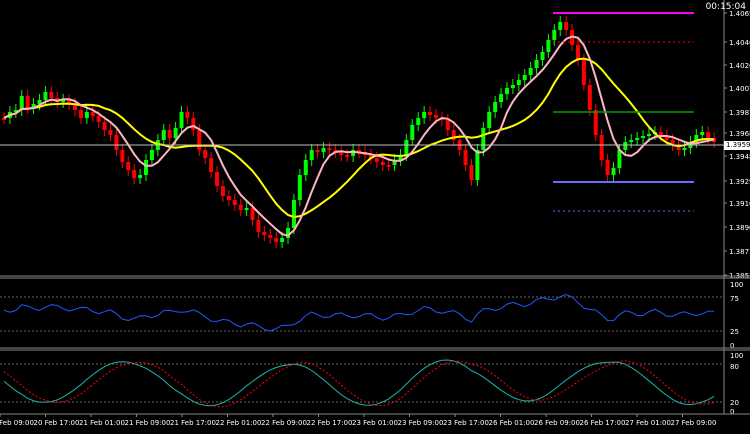 The height and width of the screenshot is (434, 750). Describe the element at coordinates (739, 134) in the screenshot. I see `price-tick-label: 1.3968` at that location.